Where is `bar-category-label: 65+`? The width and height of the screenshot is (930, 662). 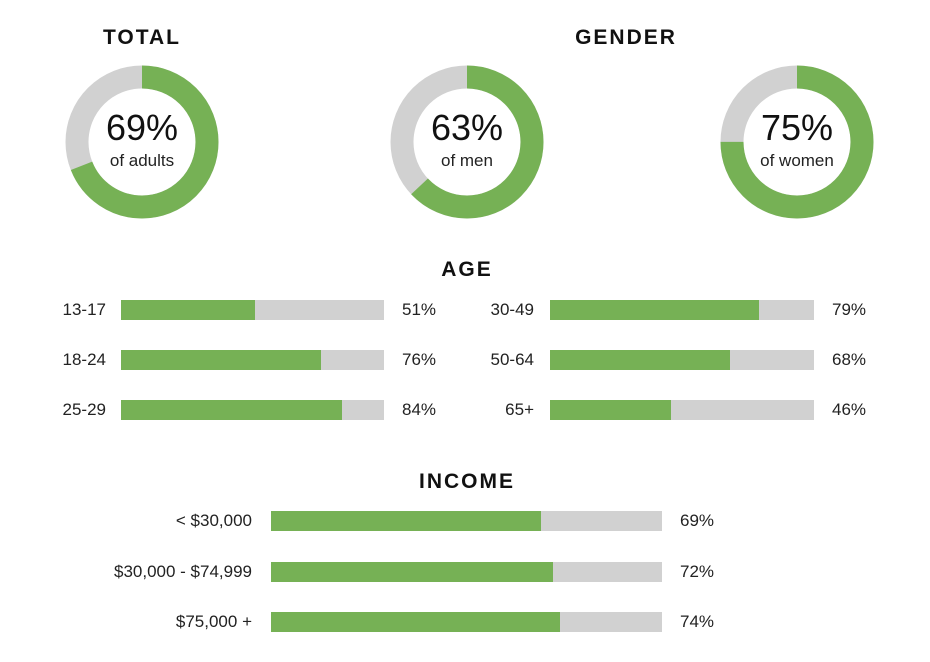 bar-category-label: 65+ is located at coordinates (519, 409).